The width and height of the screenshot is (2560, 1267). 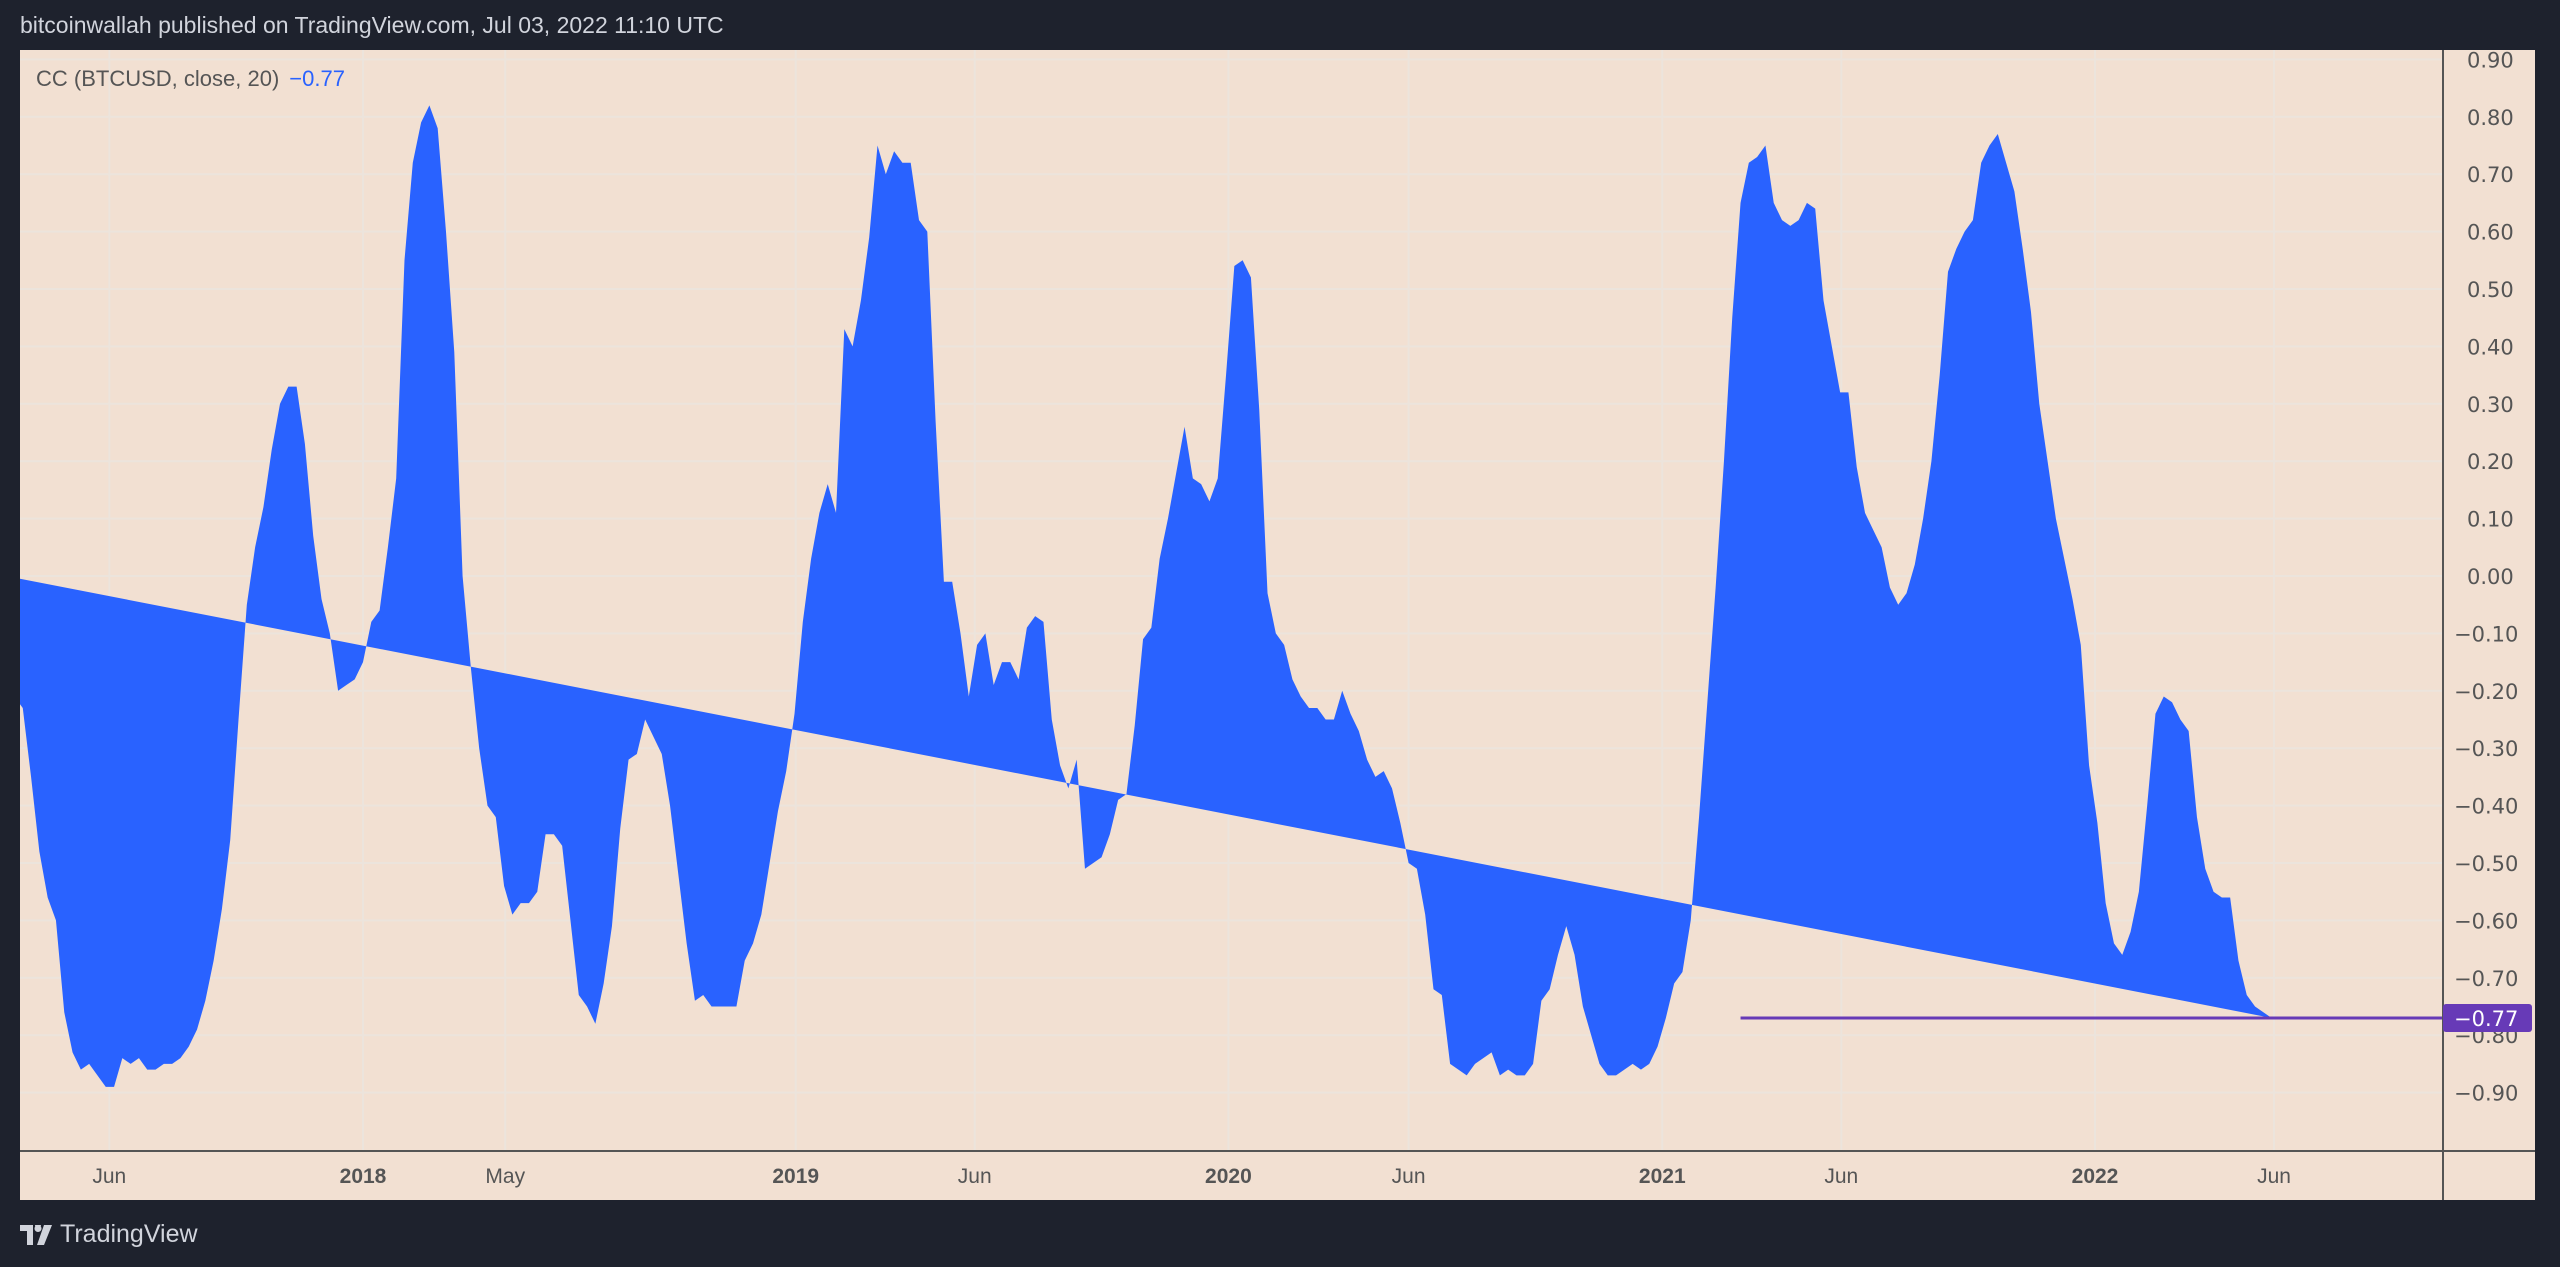 What do you see at coordinates (129, 1234) in the screenshot?
I see `brand-name: TradingView` at bounding box center [129, 1234].